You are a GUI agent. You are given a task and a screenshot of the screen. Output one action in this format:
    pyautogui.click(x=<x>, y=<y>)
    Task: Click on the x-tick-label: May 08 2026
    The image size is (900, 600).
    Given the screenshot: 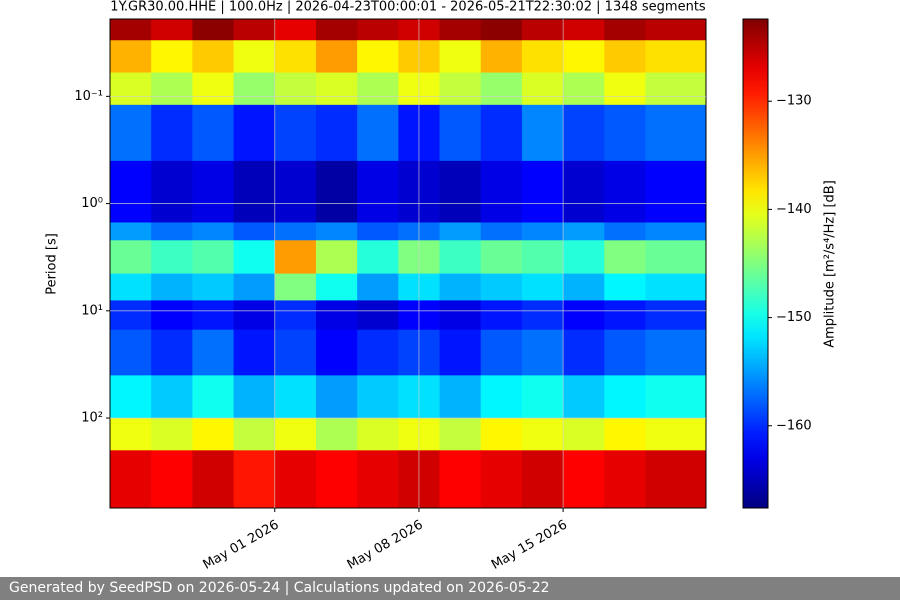 What is the action you would take?
    pyautogui.click(x=385, y=545)
    